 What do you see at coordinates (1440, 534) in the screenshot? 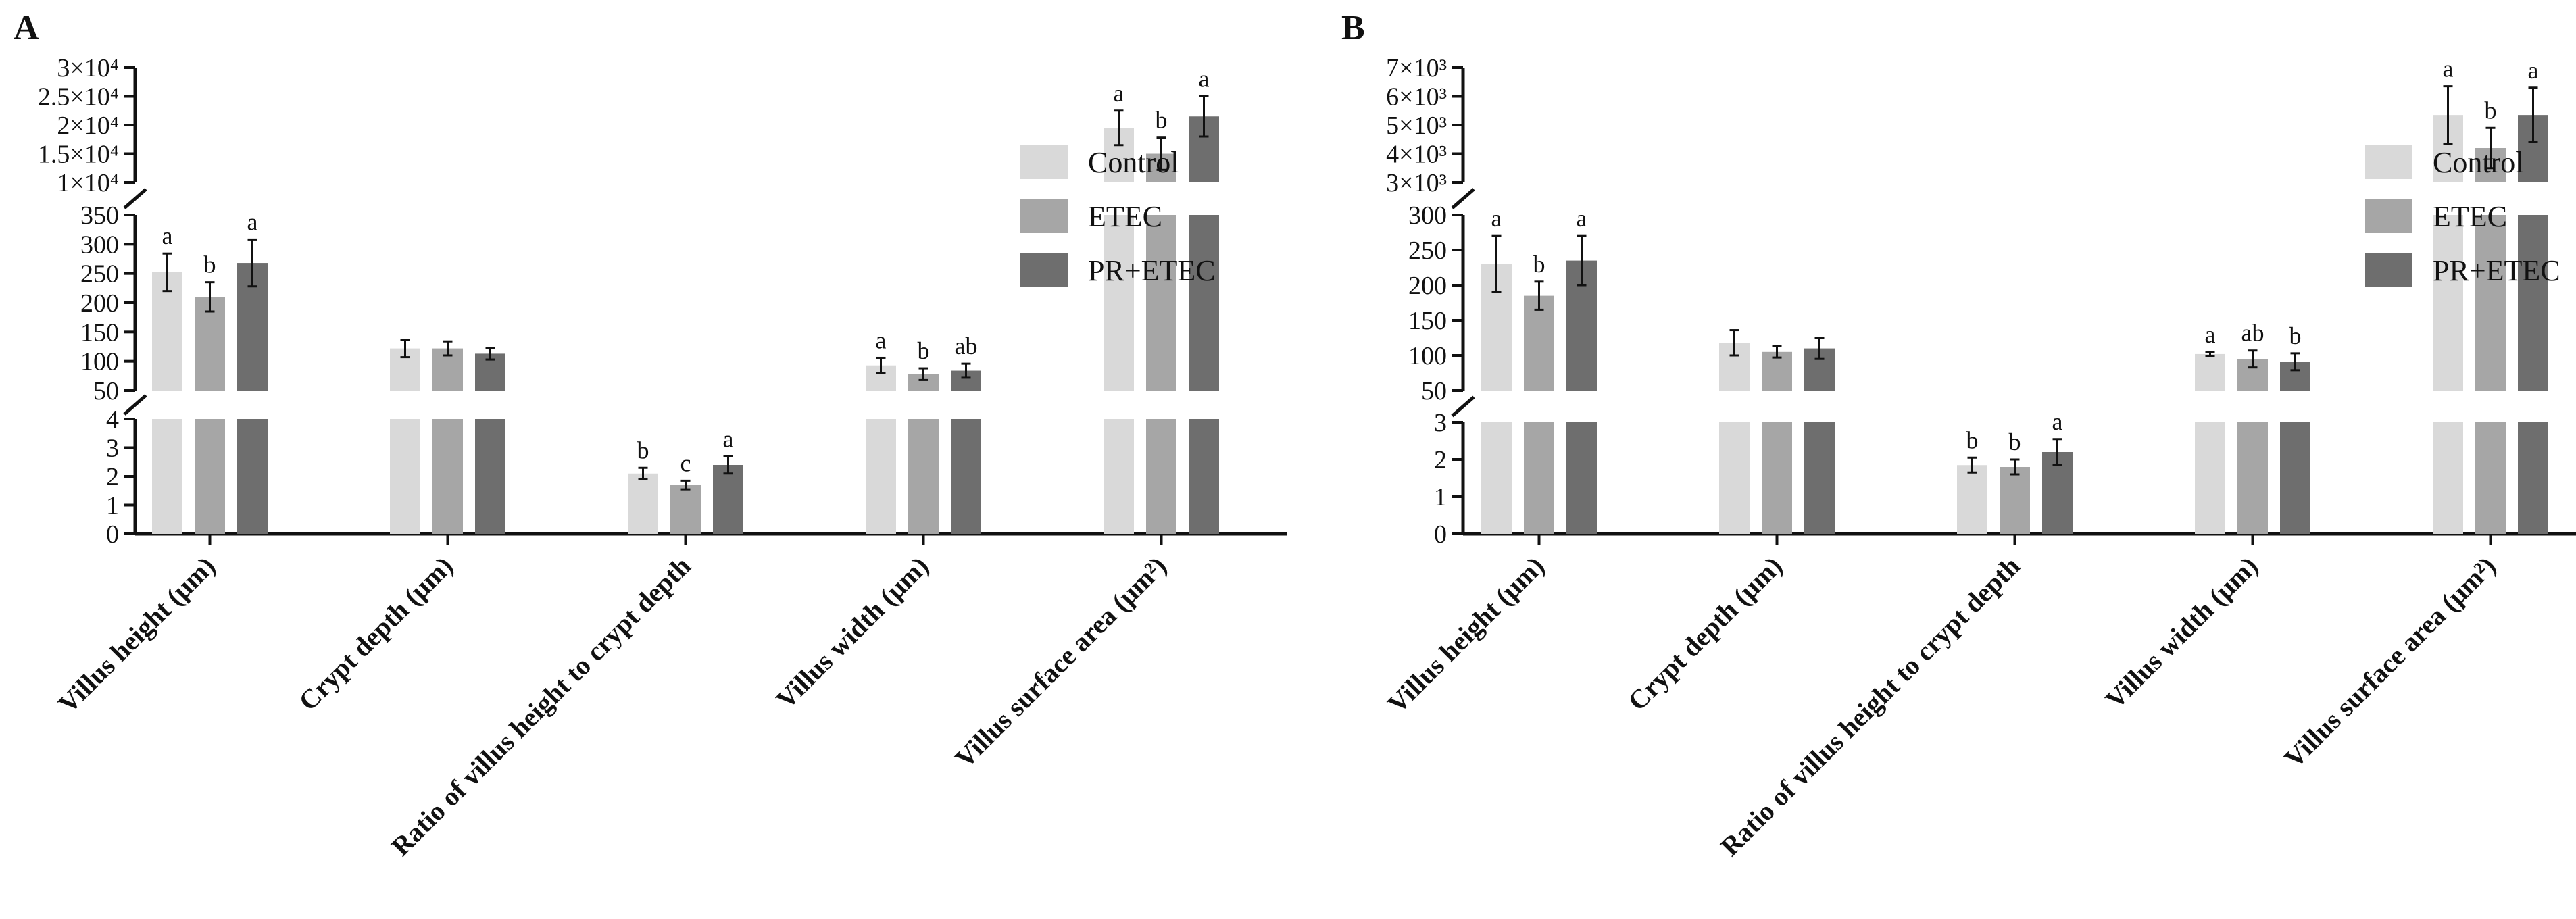
I see `y-tick-label: 0` at bounding box center [1440, 534].